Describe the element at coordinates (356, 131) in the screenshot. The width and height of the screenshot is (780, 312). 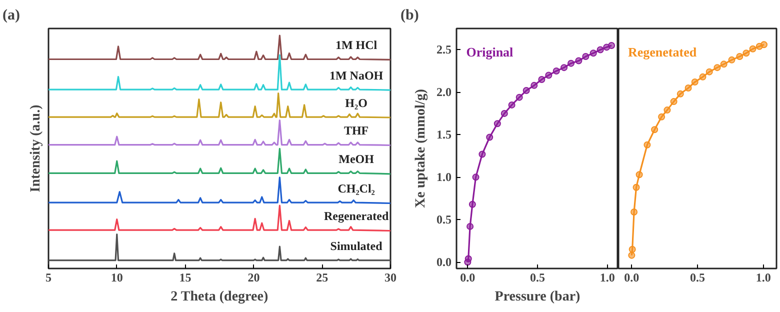
I see `series-label: THF` at that location.